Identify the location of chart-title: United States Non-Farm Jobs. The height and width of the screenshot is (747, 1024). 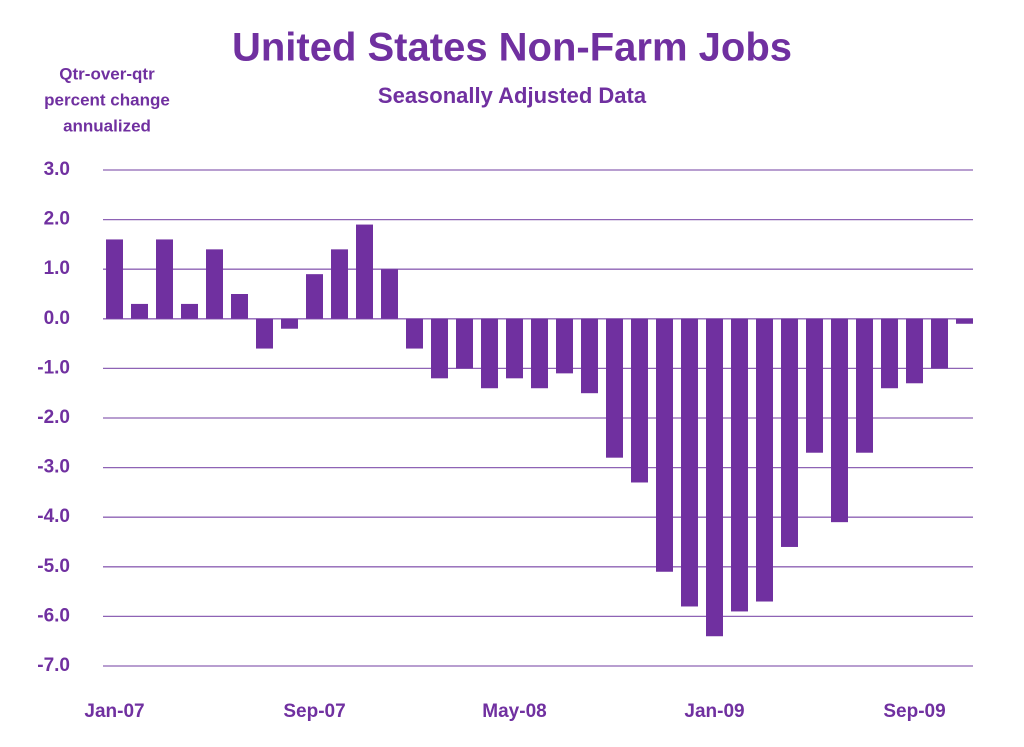
(512, 48).